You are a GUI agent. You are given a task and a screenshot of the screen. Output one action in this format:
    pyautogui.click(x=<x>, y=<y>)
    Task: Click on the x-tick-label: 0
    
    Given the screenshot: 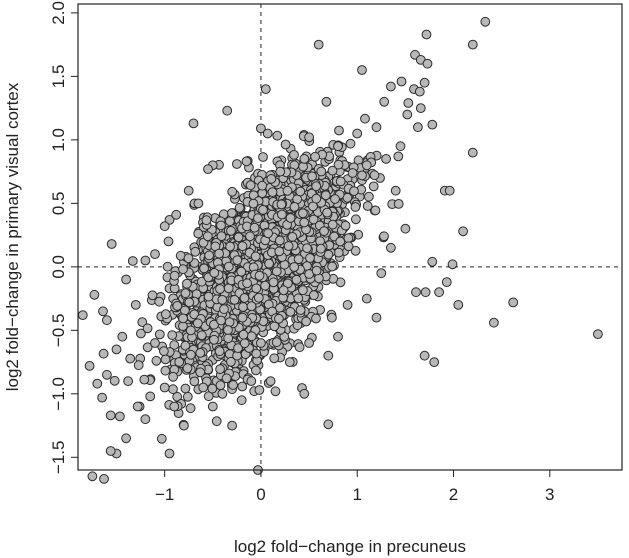 What is the action you would take?
    pyautogui.click(x=260, y=494)
    